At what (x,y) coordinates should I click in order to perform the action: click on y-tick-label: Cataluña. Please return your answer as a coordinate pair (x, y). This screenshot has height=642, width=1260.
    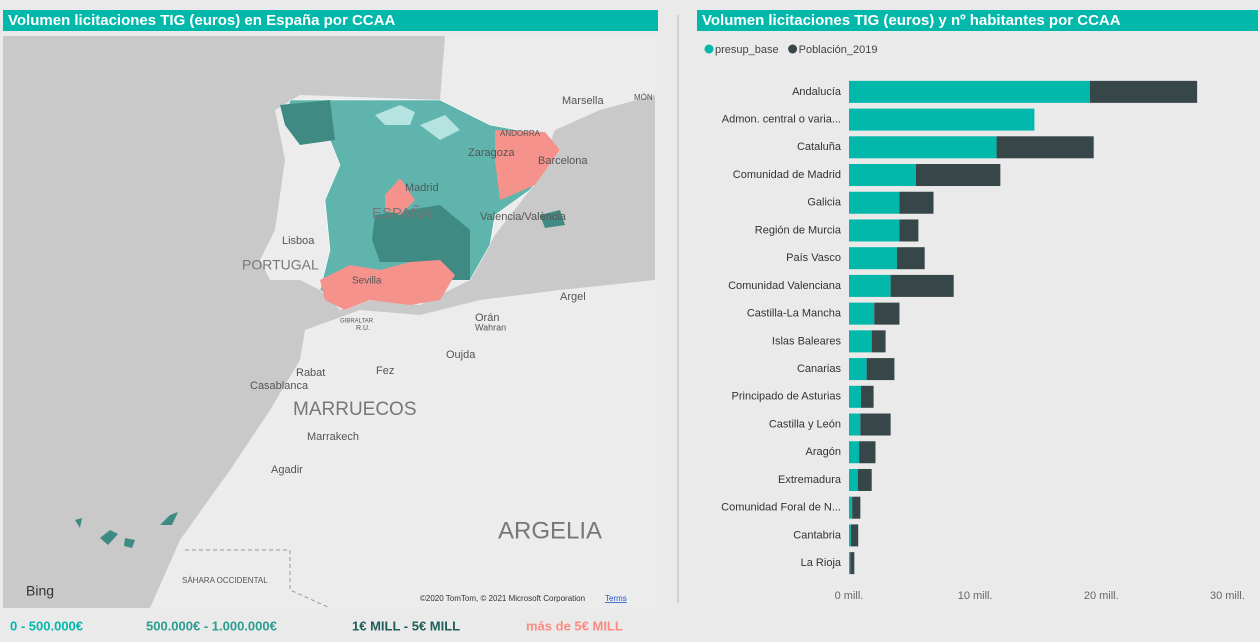
    Looking at the image, I should click on (819, 147).